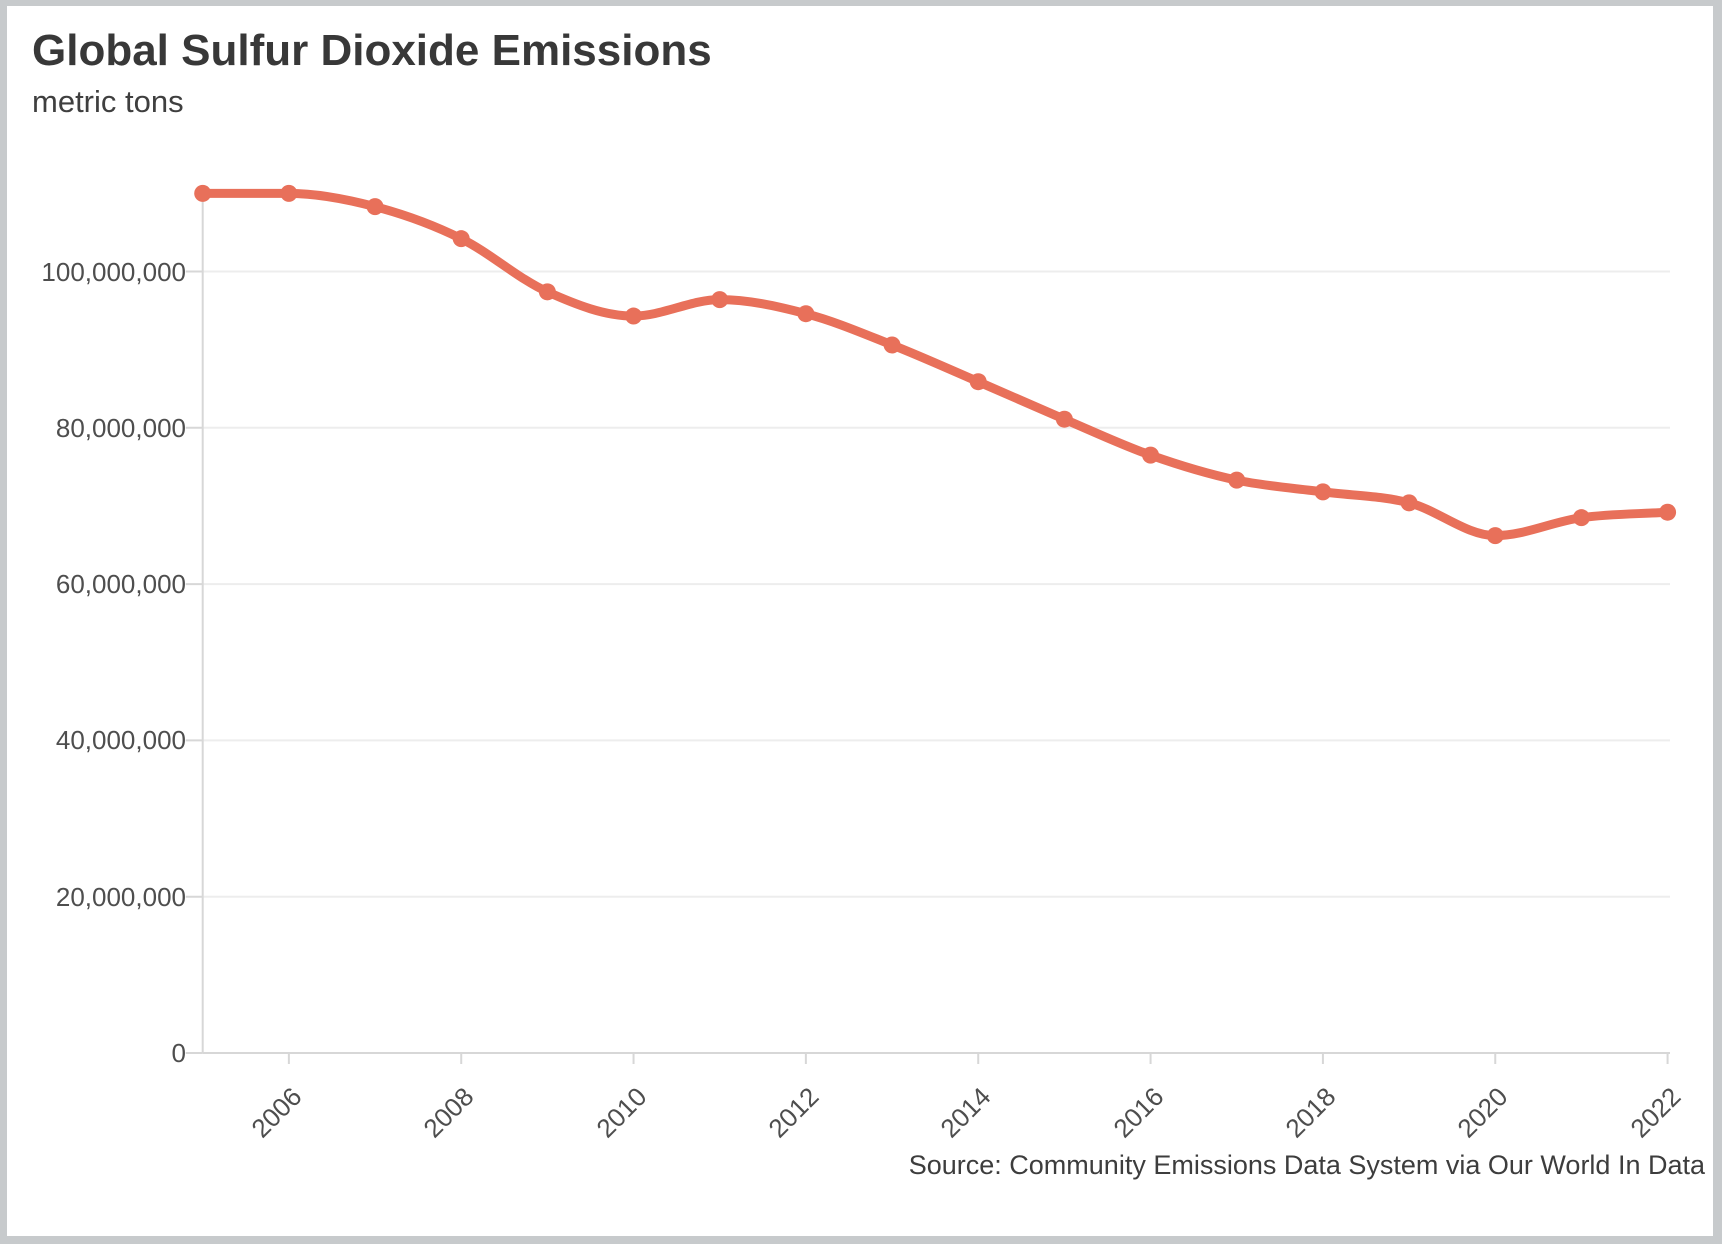 Image resolution: width=1722 pixels, height=1244 pixels. I want to click on y-axis-label-40,000,000: 40,000,000, so click(120, 740).